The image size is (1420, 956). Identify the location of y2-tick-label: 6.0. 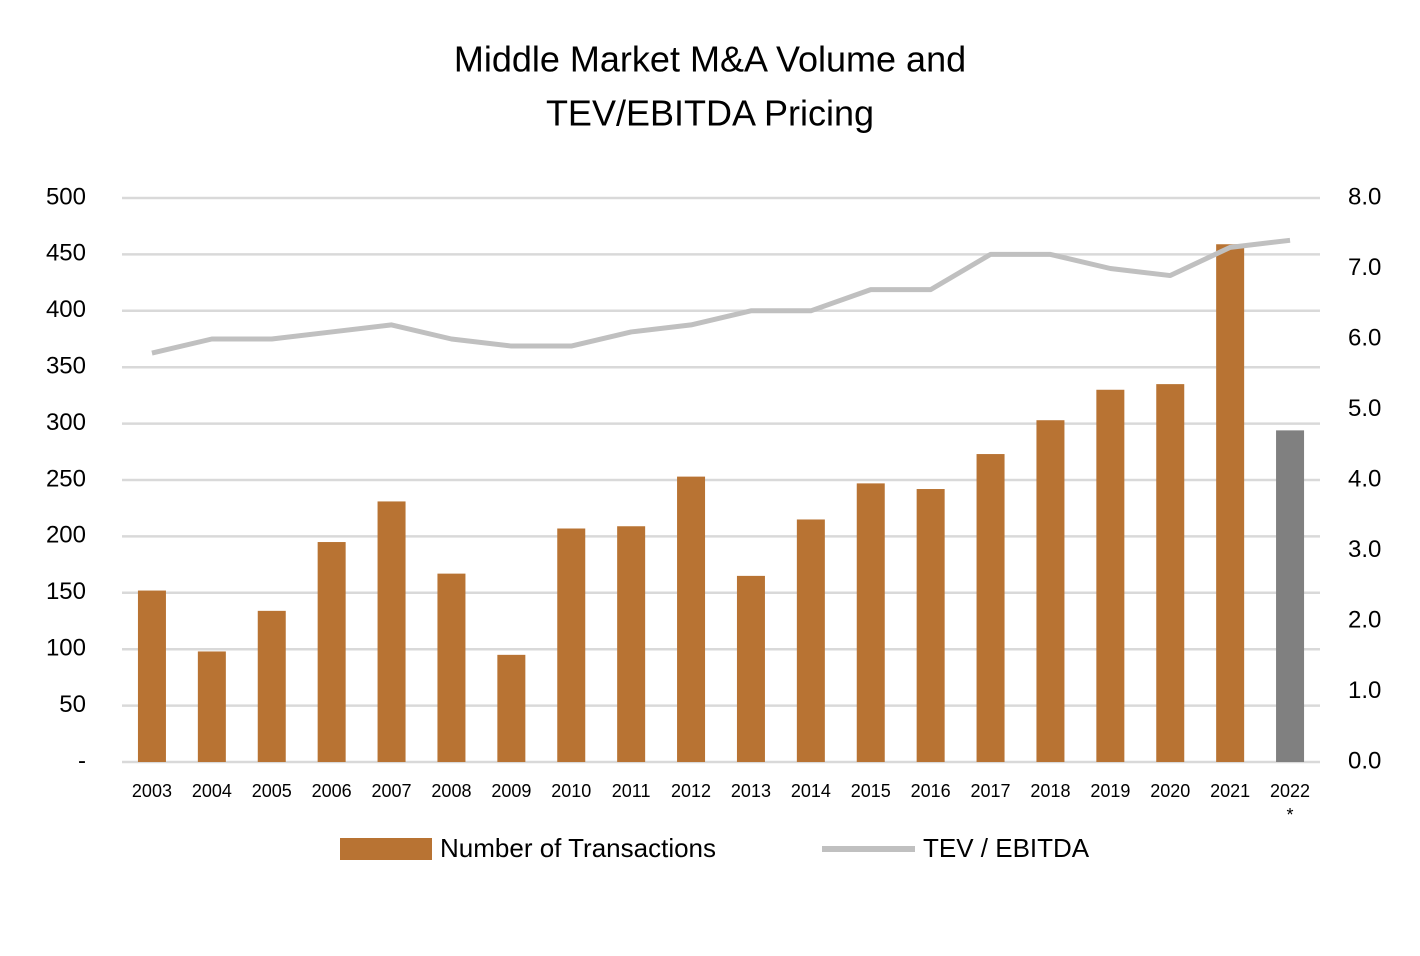
(1364, 337).